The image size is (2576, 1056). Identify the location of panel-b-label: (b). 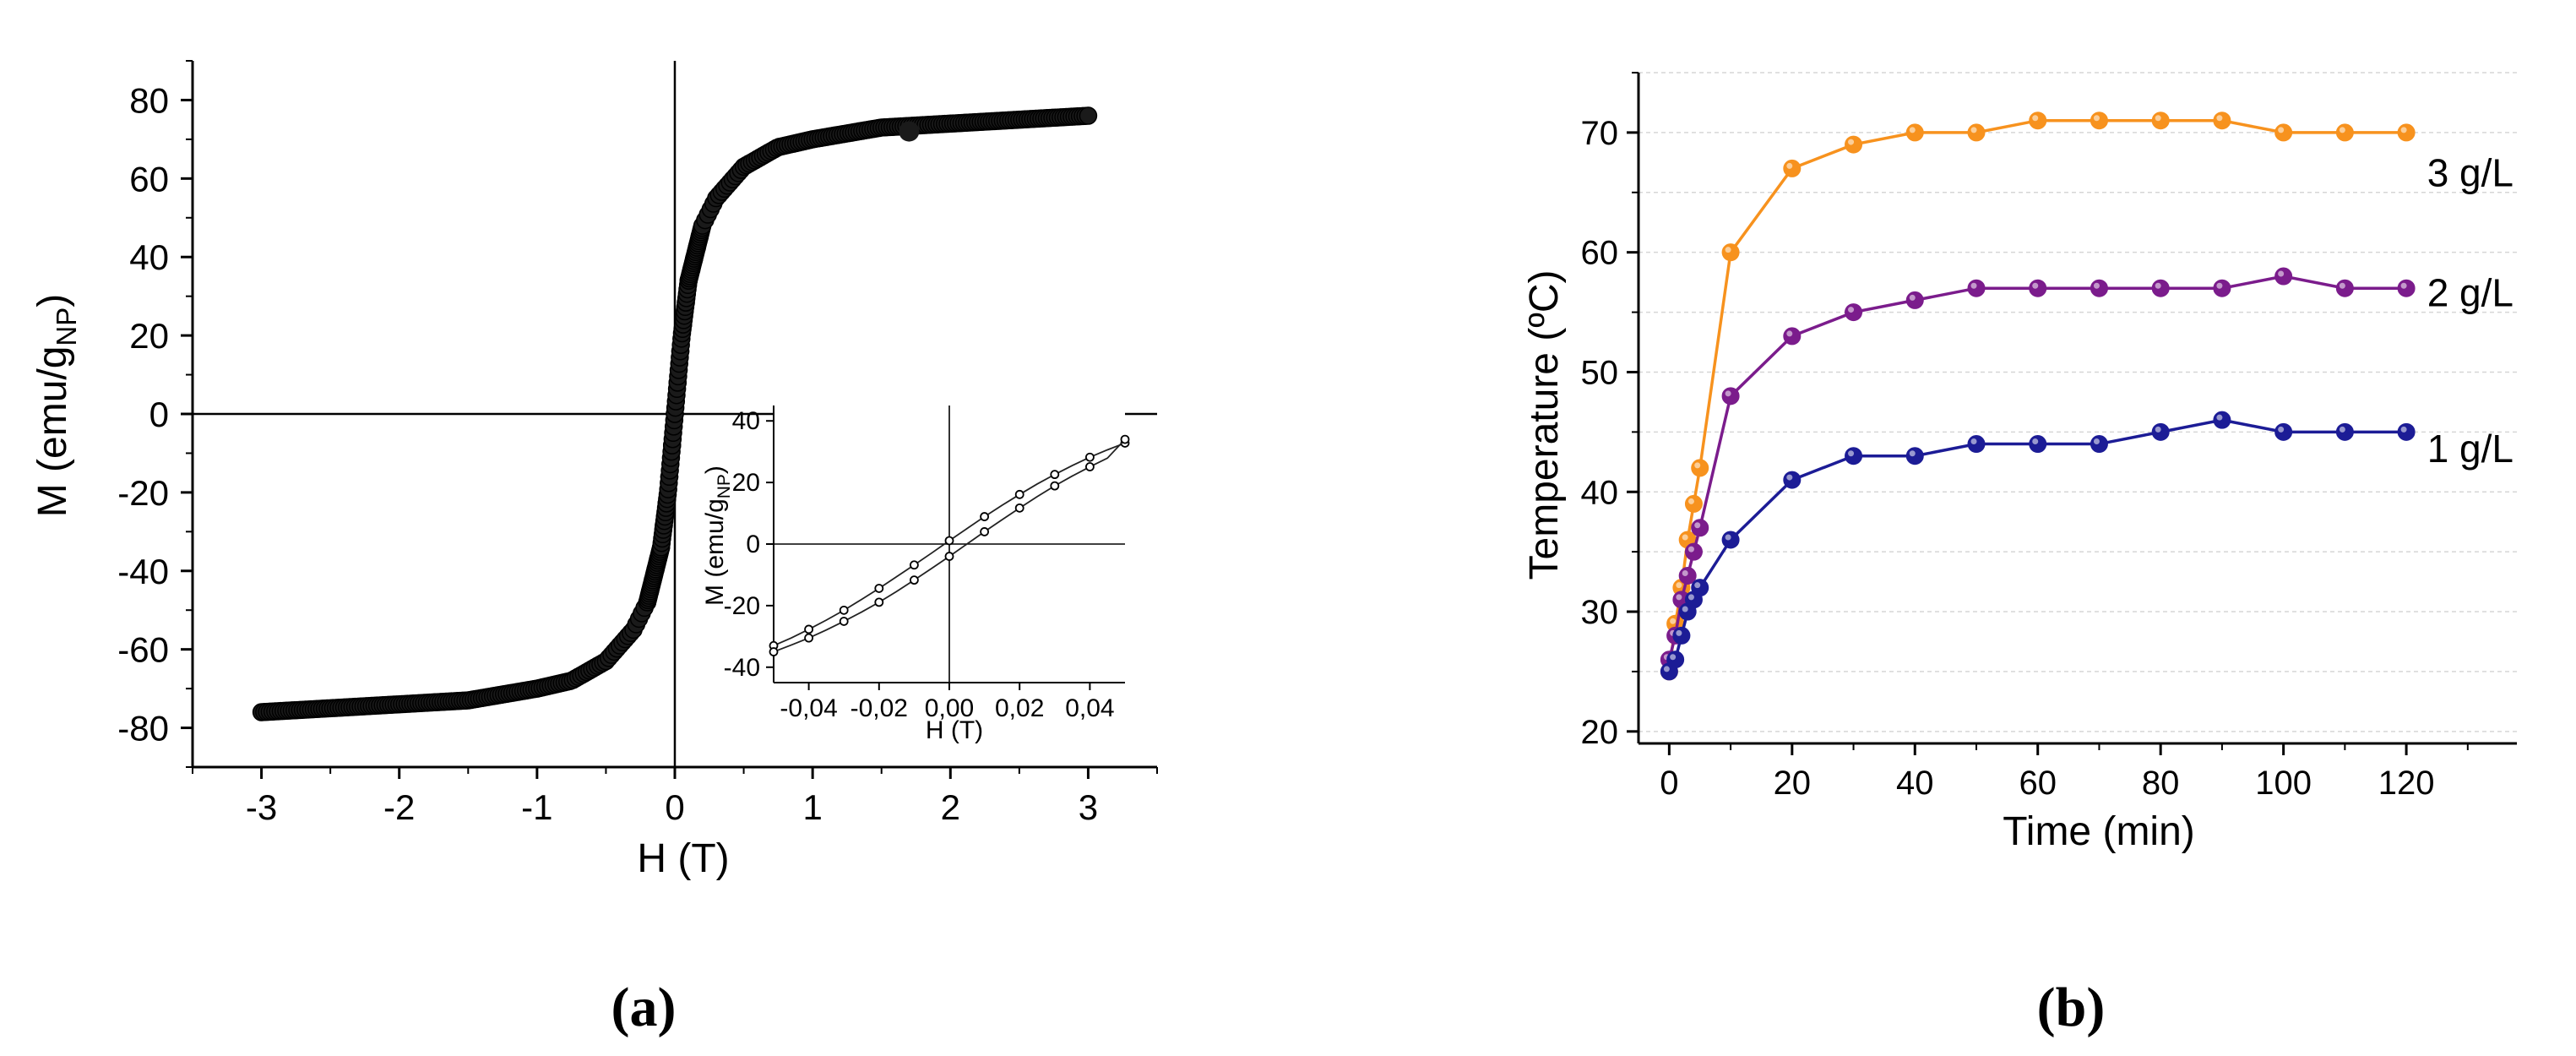
(2071, 1007).